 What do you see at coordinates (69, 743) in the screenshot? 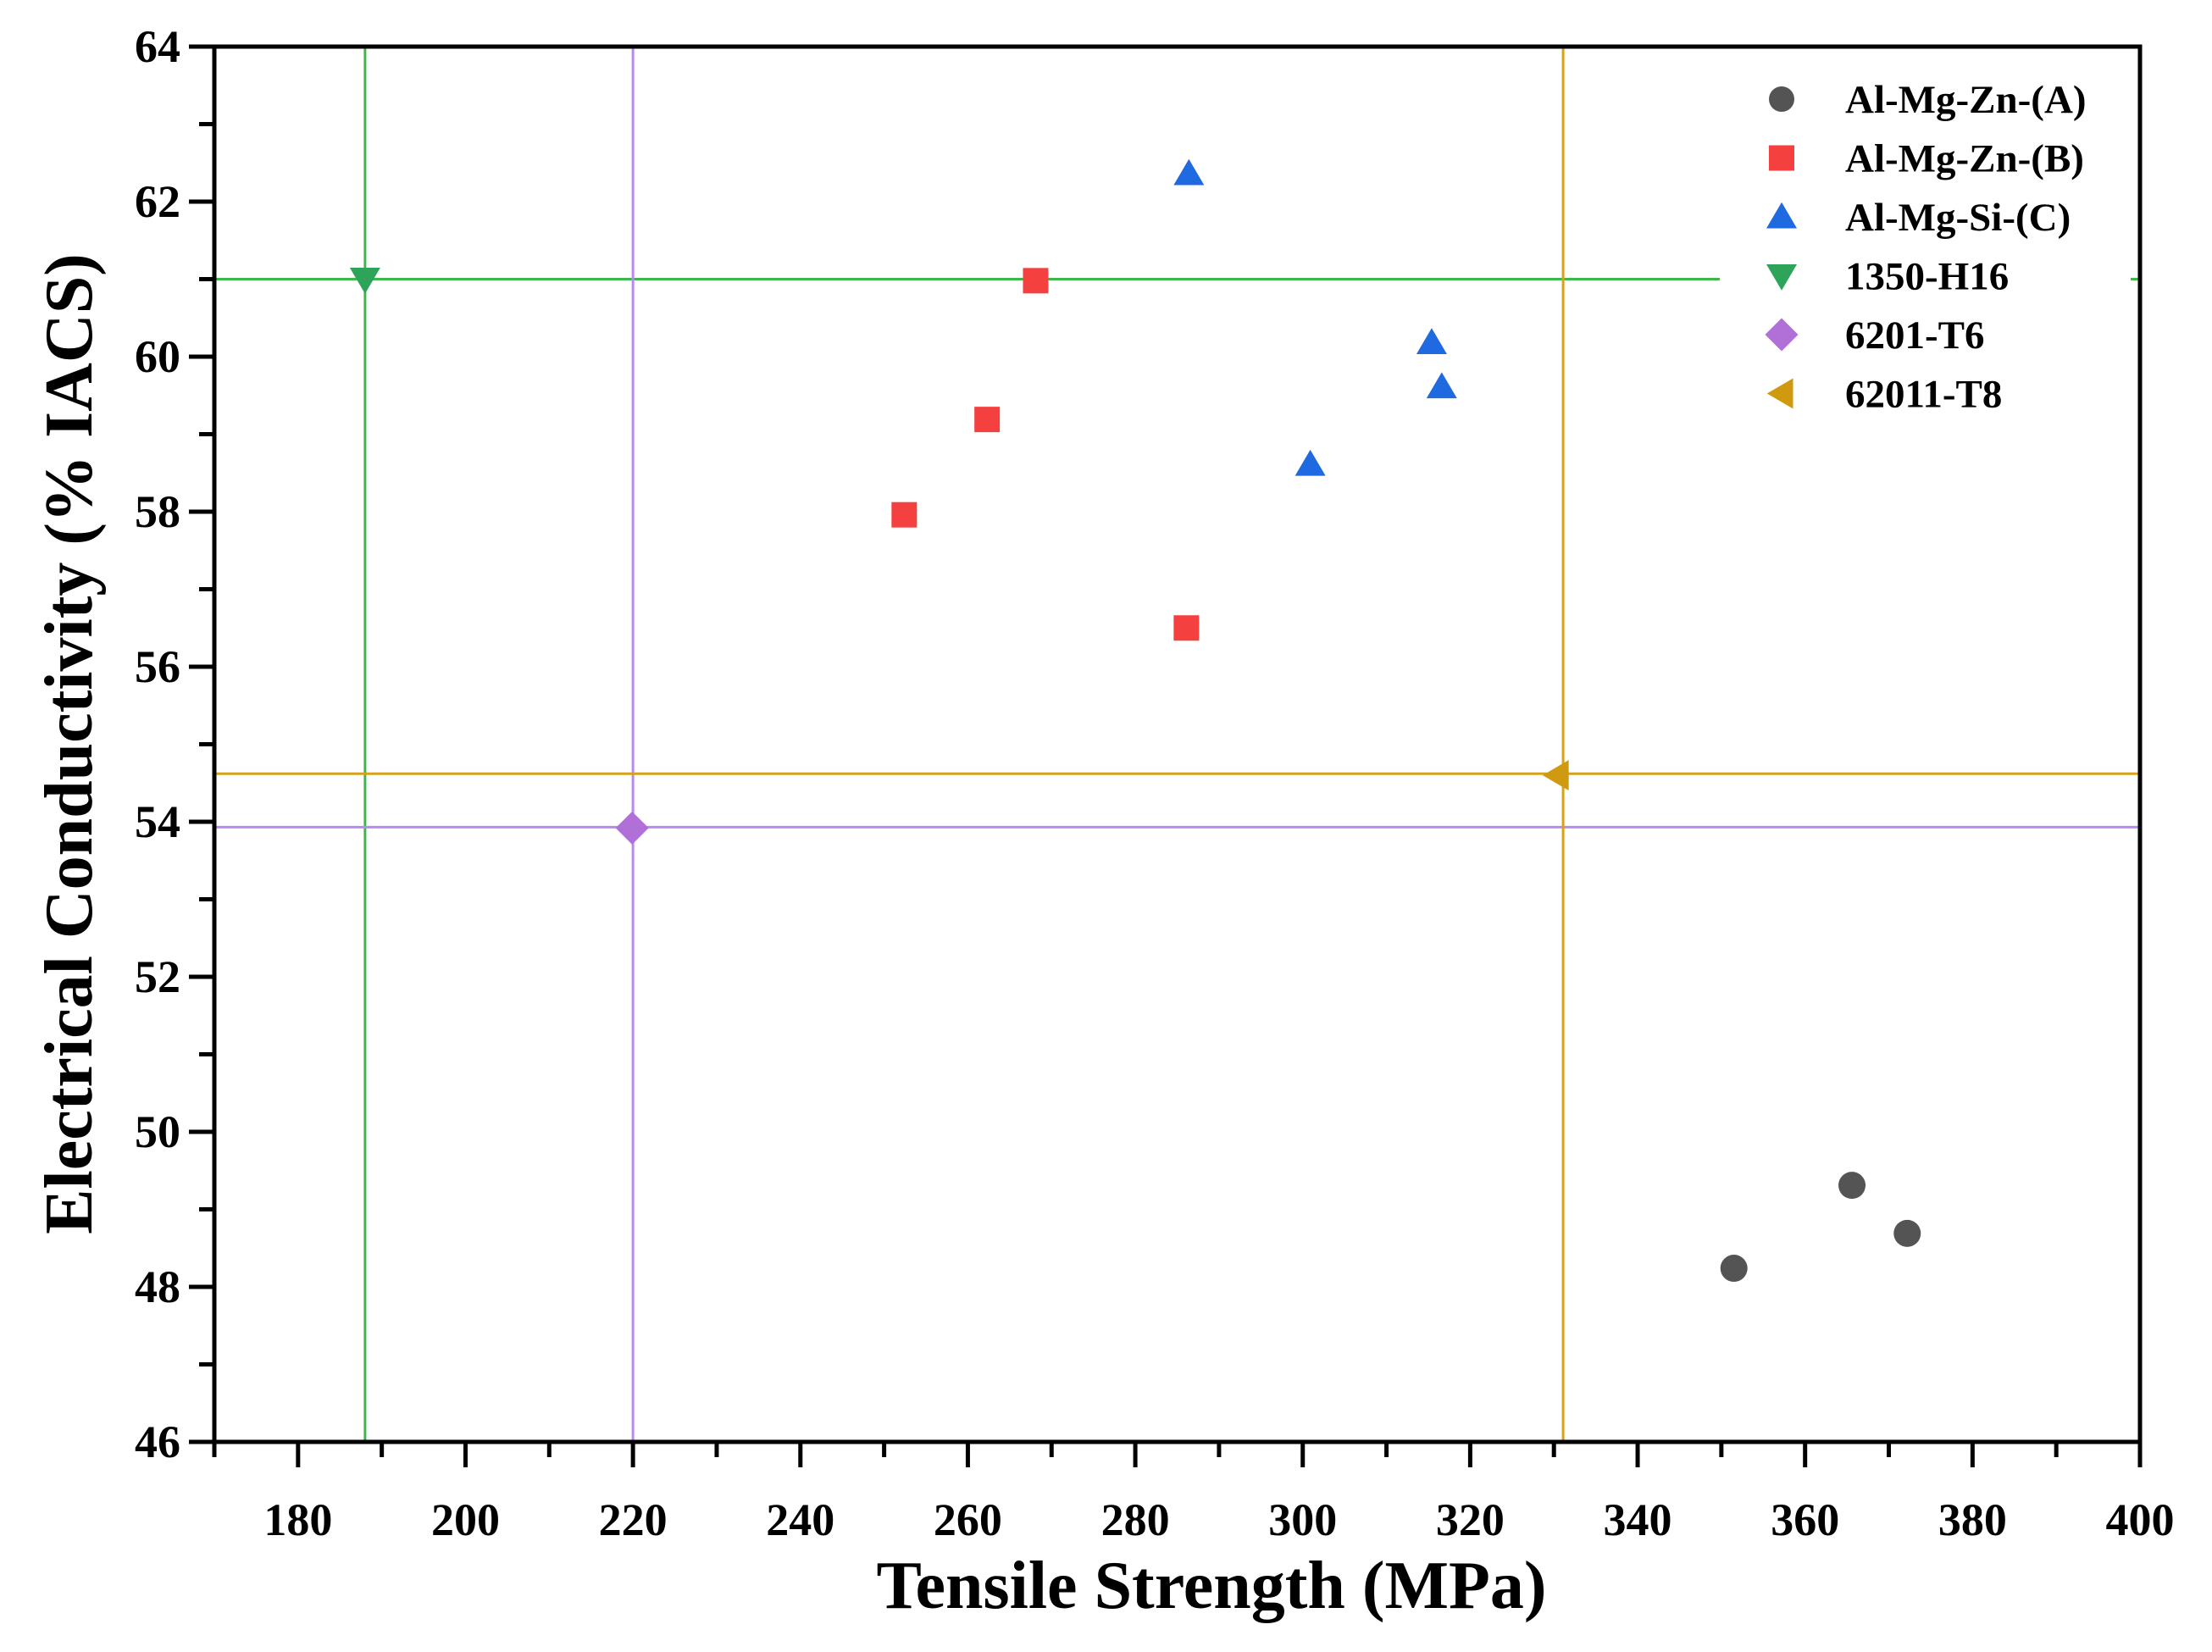
I see `y-axis-title: Electrical Conductivity (% IACS)` at bounding box center [69, 743].